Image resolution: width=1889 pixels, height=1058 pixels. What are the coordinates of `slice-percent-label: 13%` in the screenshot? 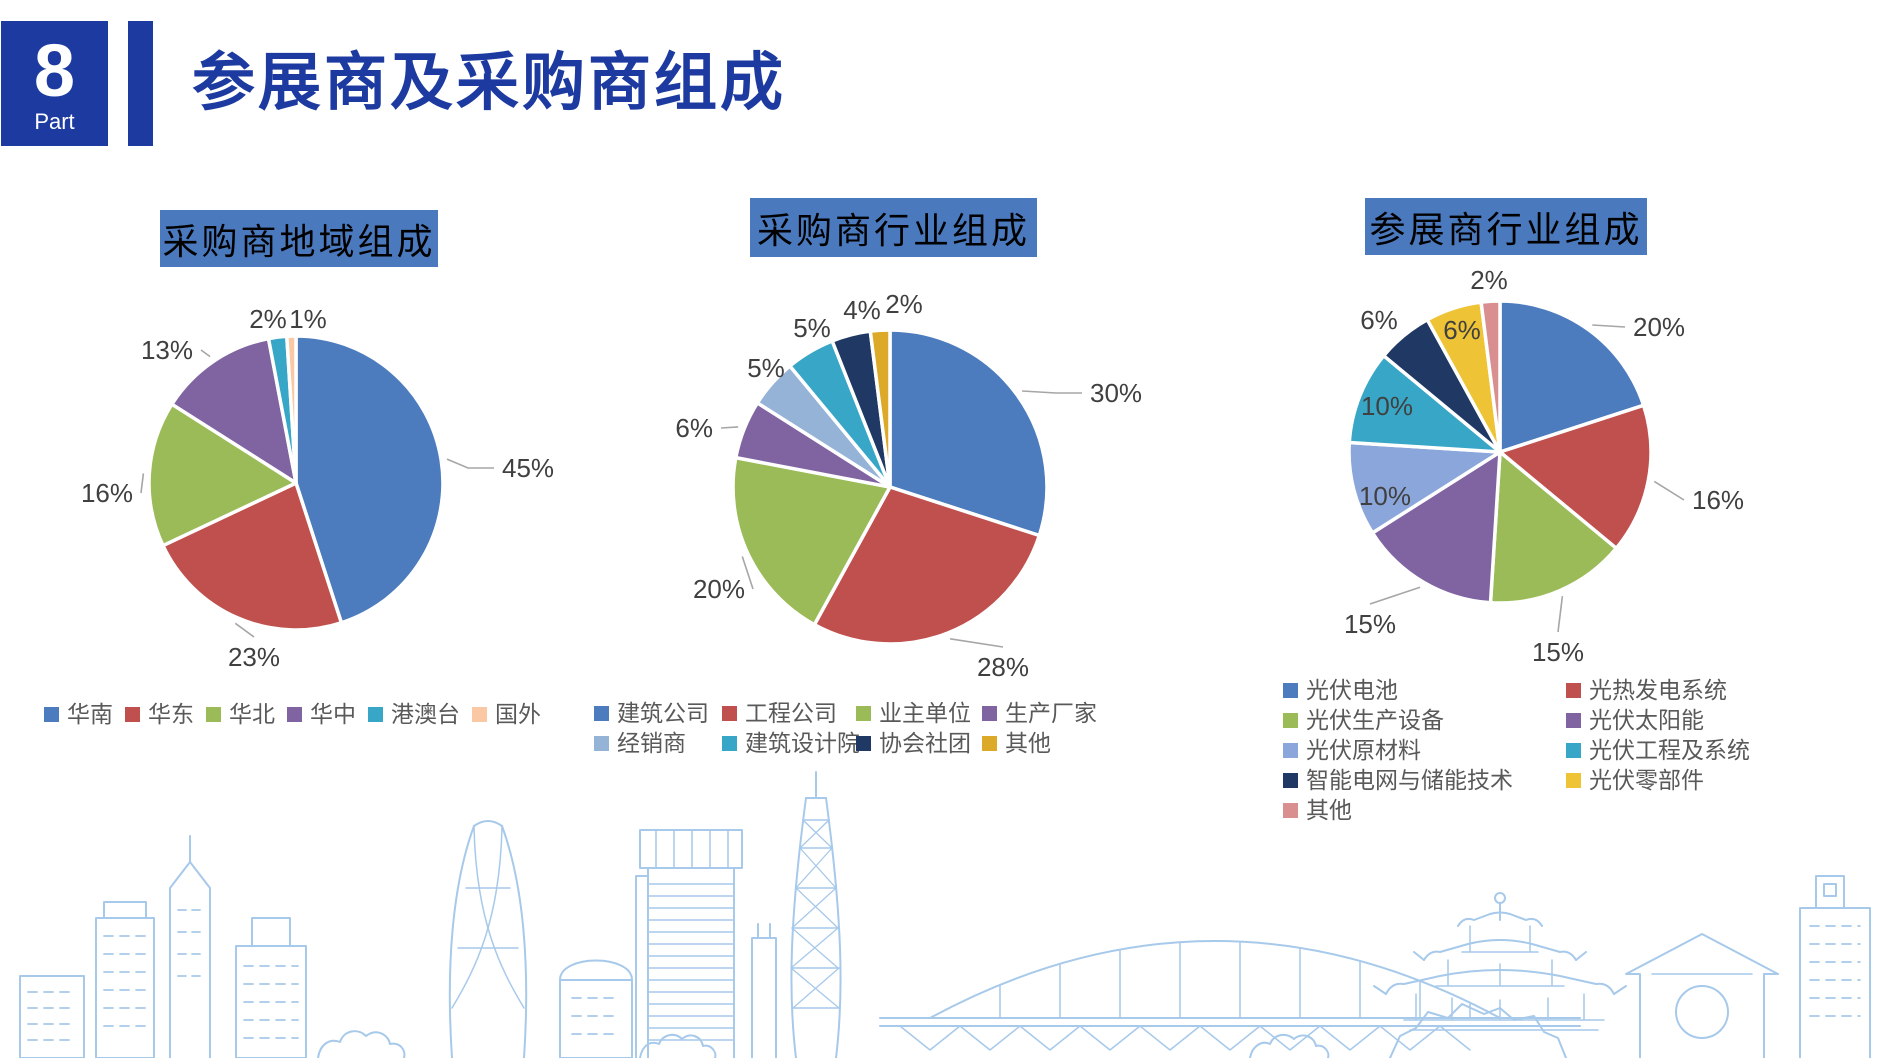 It's located at (167, 350).